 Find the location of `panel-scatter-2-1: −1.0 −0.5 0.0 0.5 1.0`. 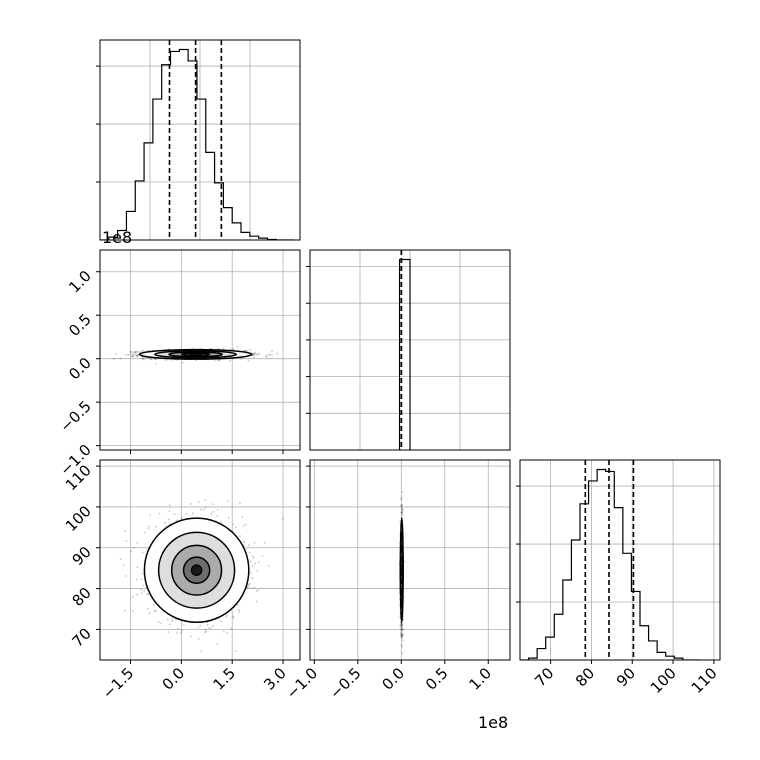

panel-scatter-2-1: −1.0 −0.5 0.0 0.5 1.0 is located at coordinates (397, 581).